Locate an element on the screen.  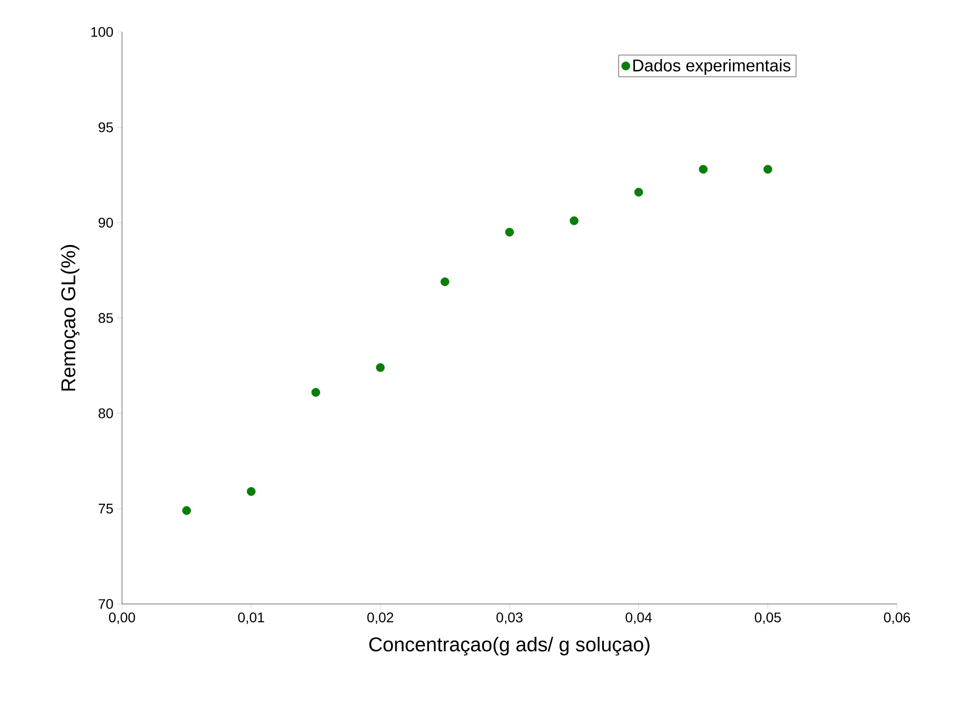
y-axis-title: Remoçao GL(%) is located at coordinates (70, 318).